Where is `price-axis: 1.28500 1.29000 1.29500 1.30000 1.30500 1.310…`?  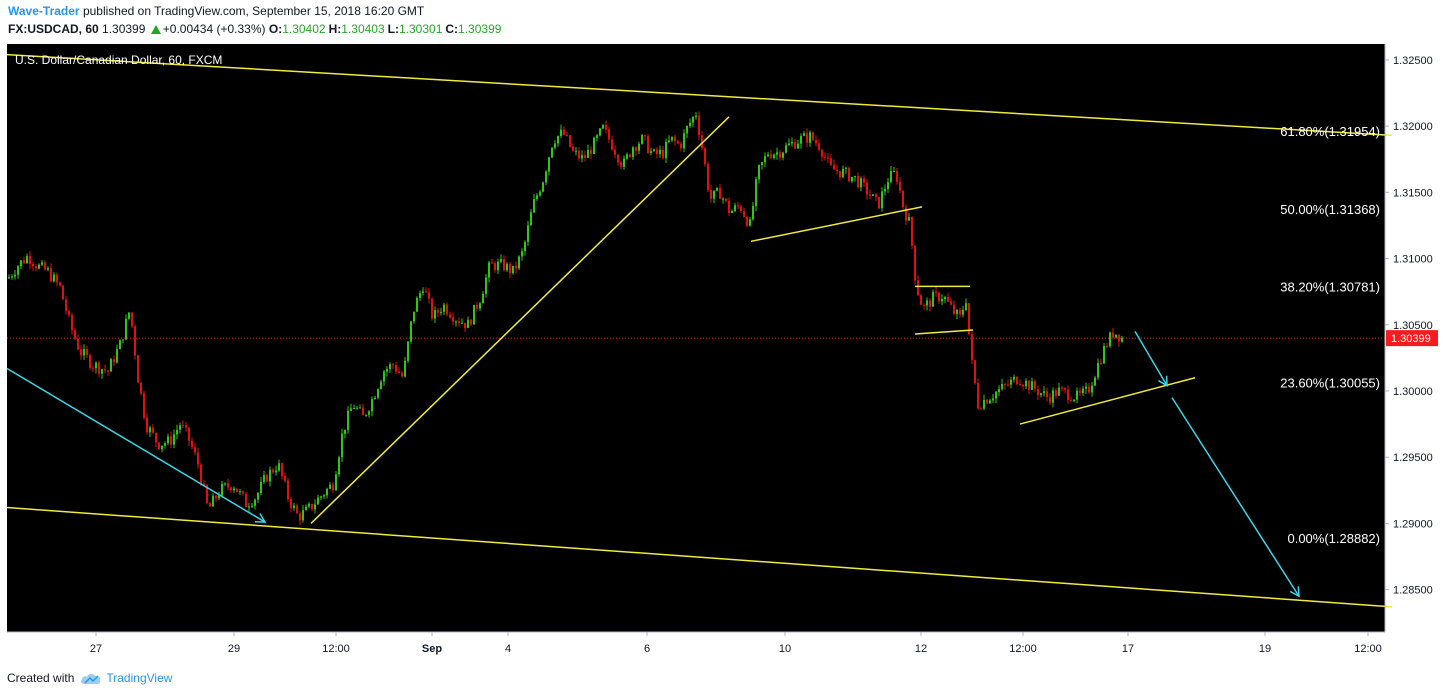
price-axis: 1.28500 1.29000 1.29500 1.30000 1.30500 1.310… is located at coordinates (1411, 326).